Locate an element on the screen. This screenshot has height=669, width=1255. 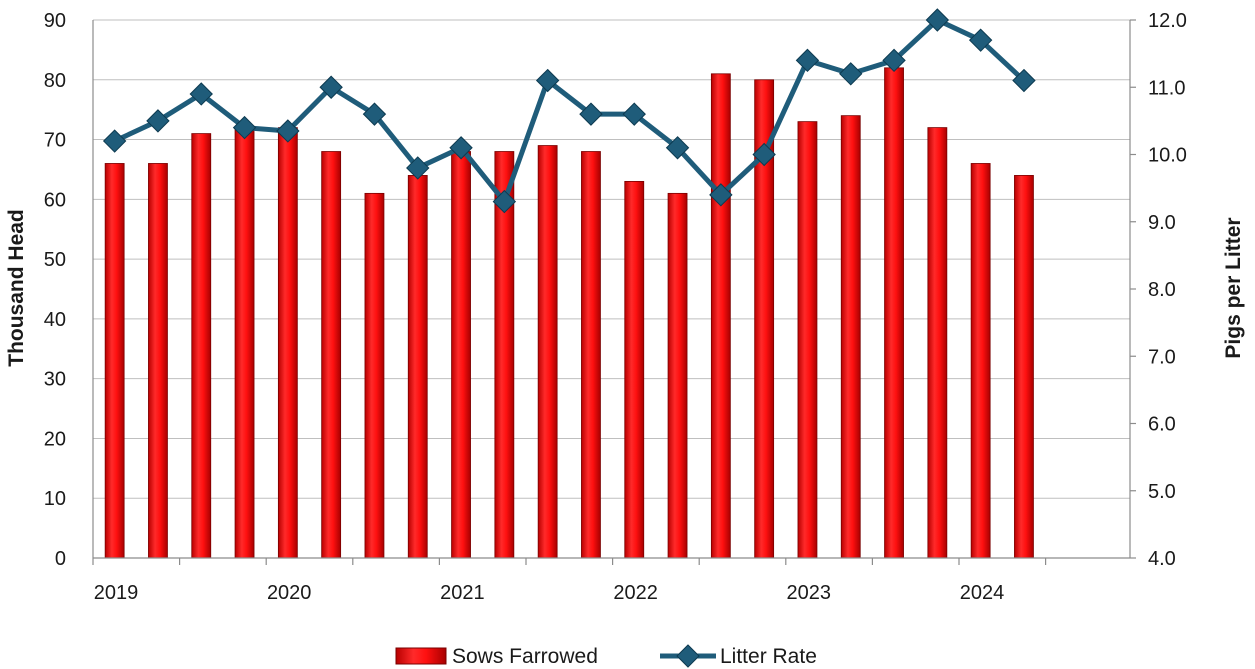
left-tick-label: 90 is located at coordinates (55, 21).